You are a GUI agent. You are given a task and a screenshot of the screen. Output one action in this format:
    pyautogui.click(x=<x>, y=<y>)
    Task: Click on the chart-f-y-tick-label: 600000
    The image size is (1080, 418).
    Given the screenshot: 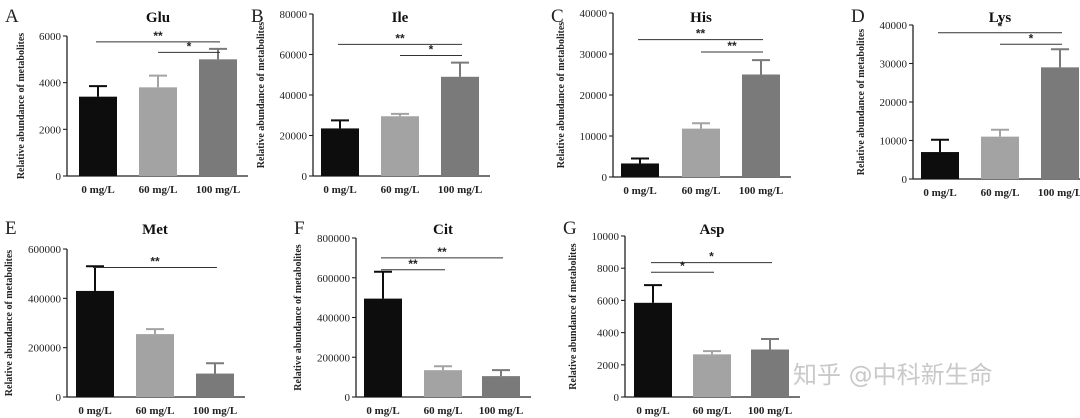 What is the action you would take?
    pyautogui.click(x=334, y=279)
    